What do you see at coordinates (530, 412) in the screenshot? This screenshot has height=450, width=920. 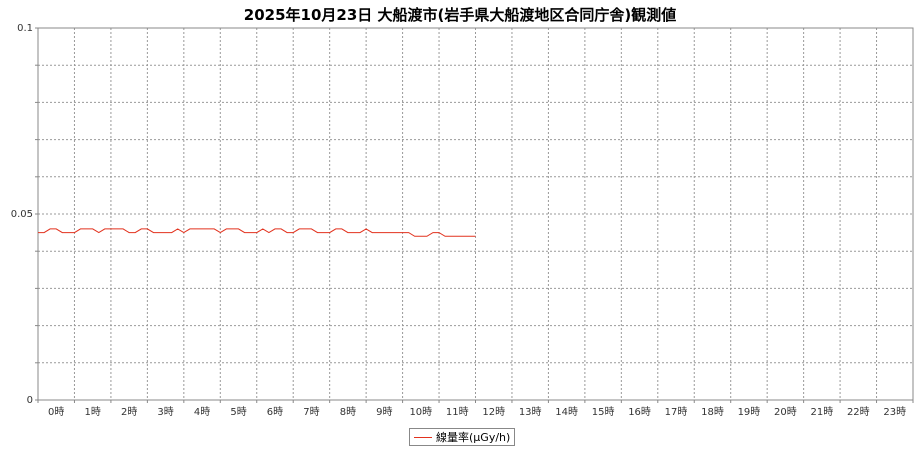 I see `x-tick-label: 13時` at bounding box center [530, 412].